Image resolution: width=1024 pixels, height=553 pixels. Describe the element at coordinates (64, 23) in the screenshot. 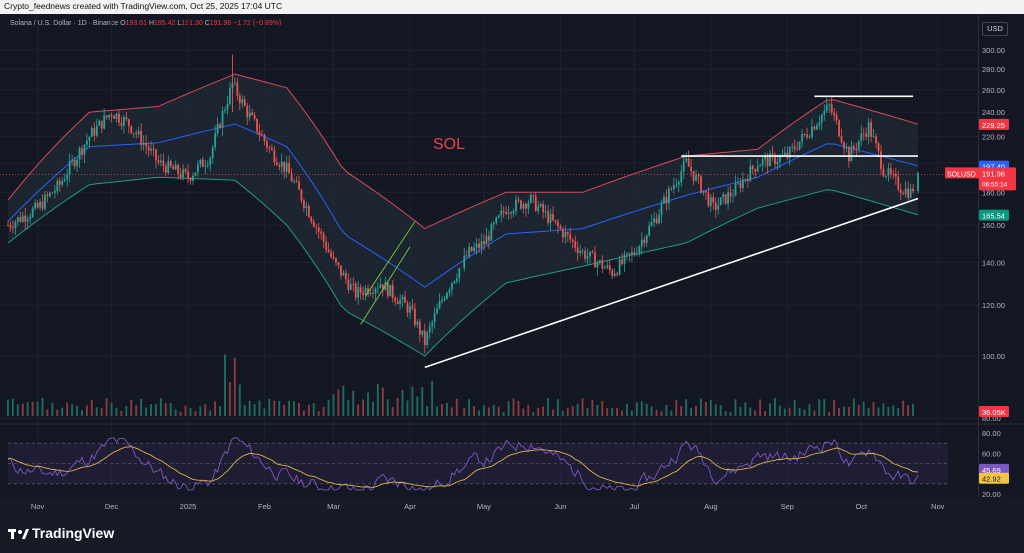

I see `symbol-name: Solana / U.S. Dollar · 1D · Binance` at that location.